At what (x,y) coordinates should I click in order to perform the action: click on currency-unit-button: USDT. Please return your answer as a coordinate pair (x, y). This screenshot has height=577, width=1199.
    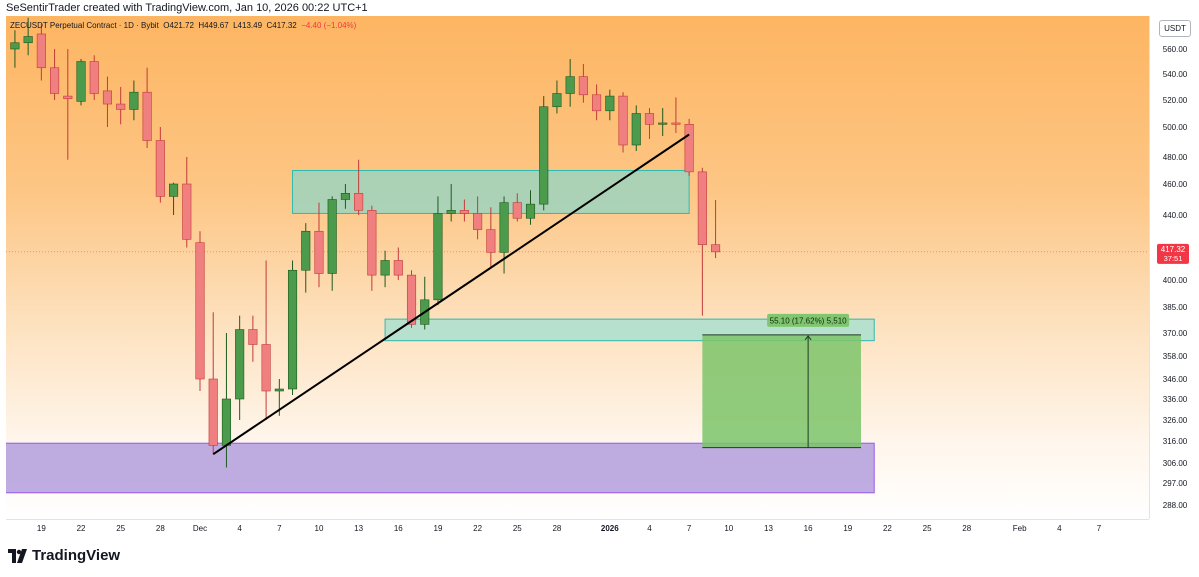
    Looking at the image, I should click on (1175, 28).